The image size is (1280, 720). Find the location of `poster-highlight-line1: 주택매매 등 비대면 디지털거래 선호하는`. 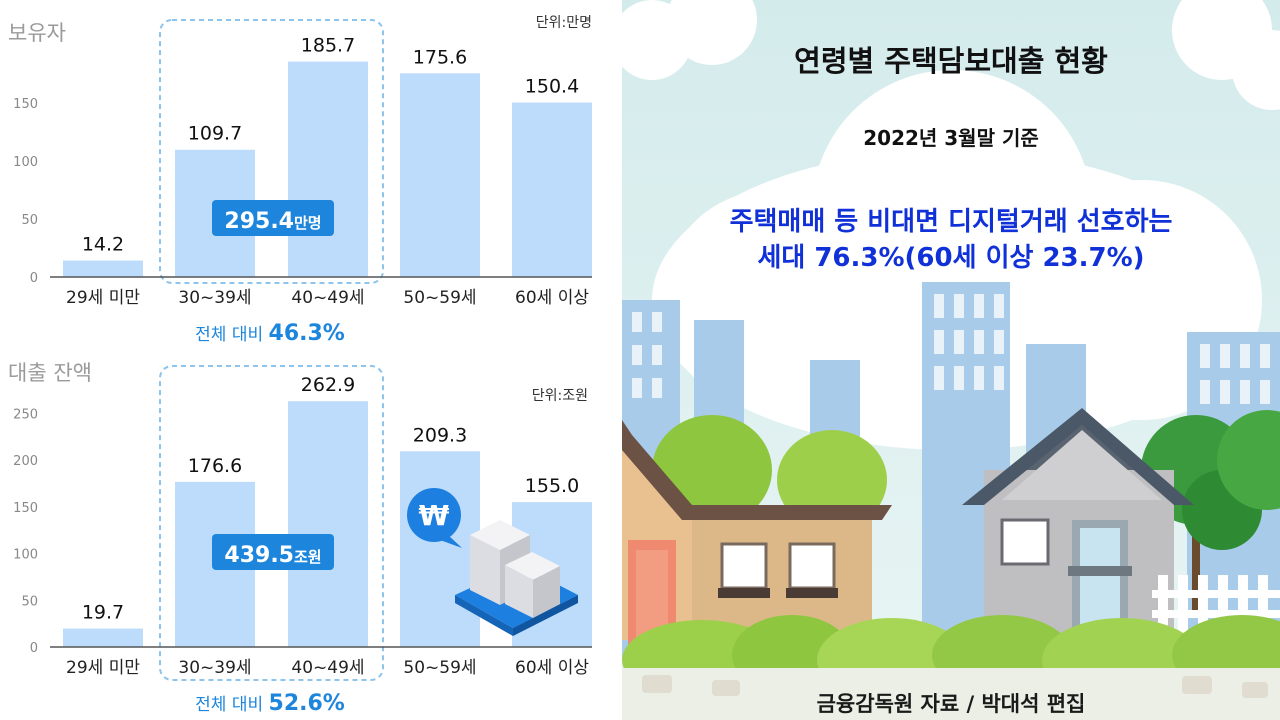

poster-highlight-line1: 주택매매 등 비대면 디지털거래 선호하는 is located at coordinates (951, 222).